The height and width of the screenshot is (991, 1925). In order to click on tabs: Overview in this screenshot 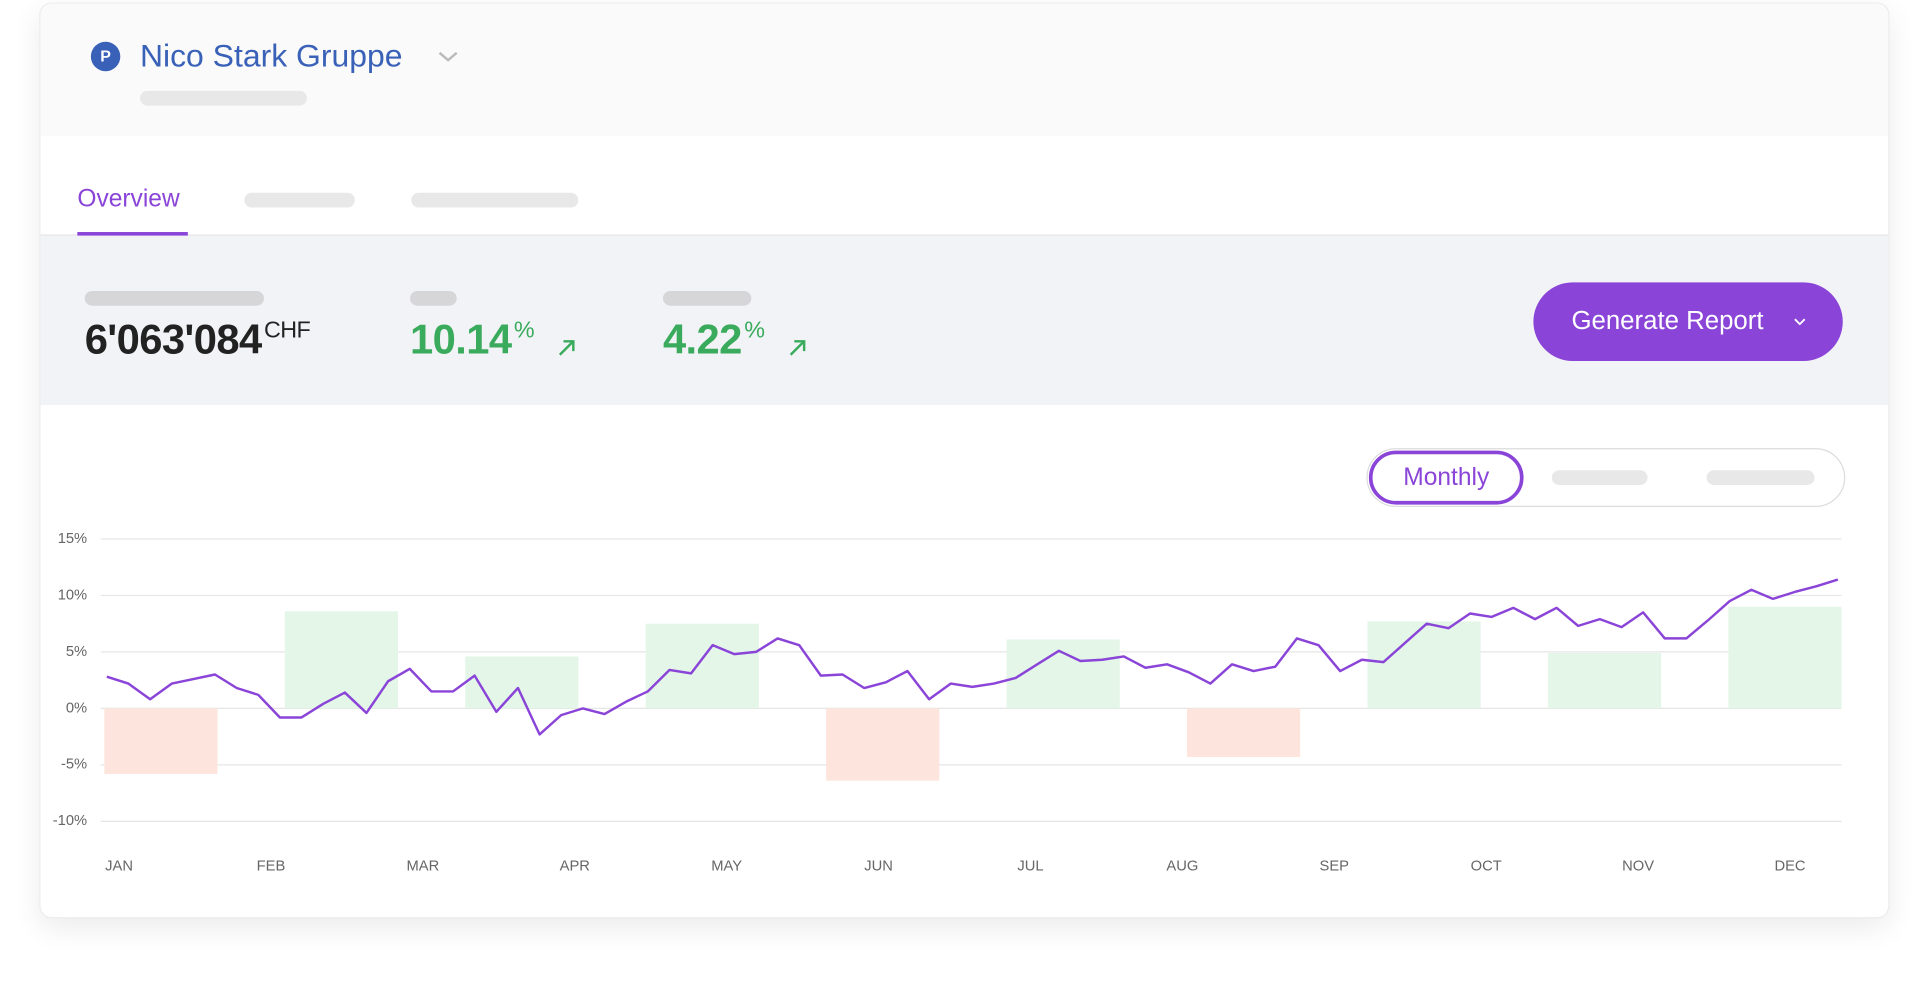, I will do `click(964, 186)`.